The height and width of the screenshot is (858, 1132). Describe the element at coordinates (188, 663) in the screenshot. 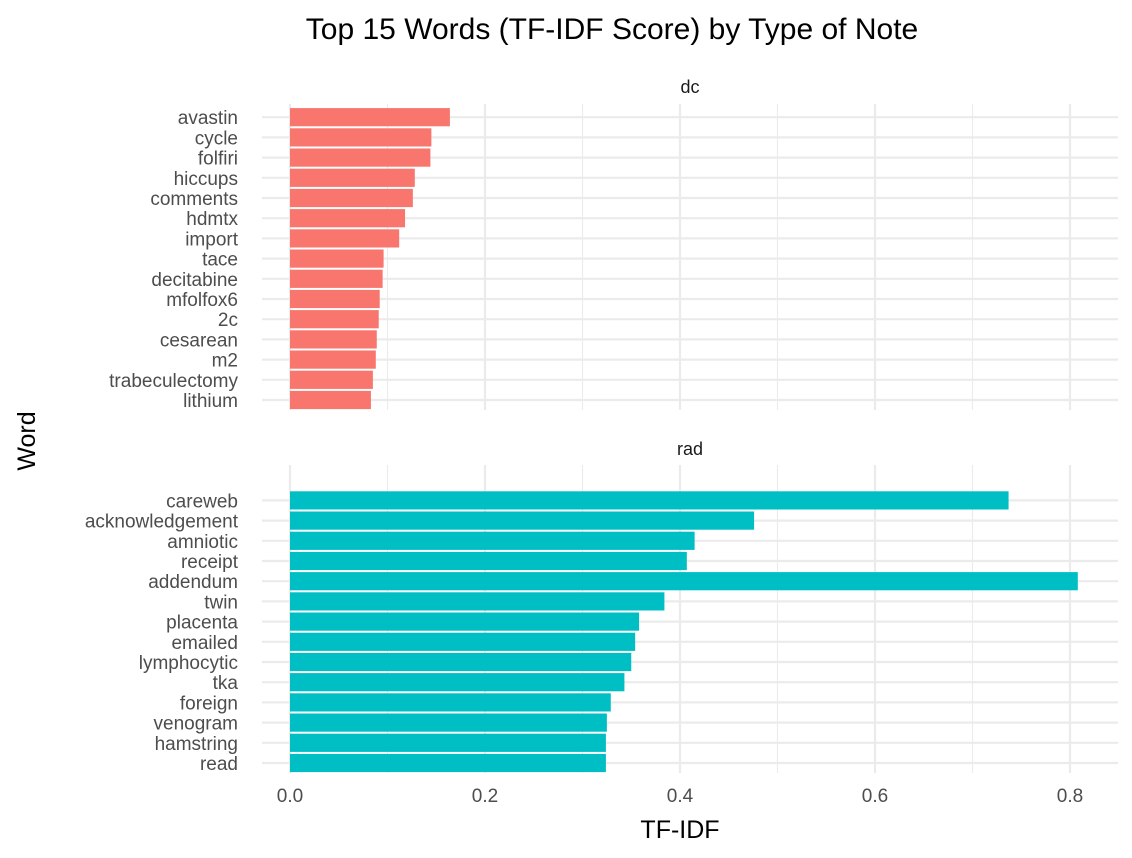

I see `y-tick-label: lymphocytic` at that location.